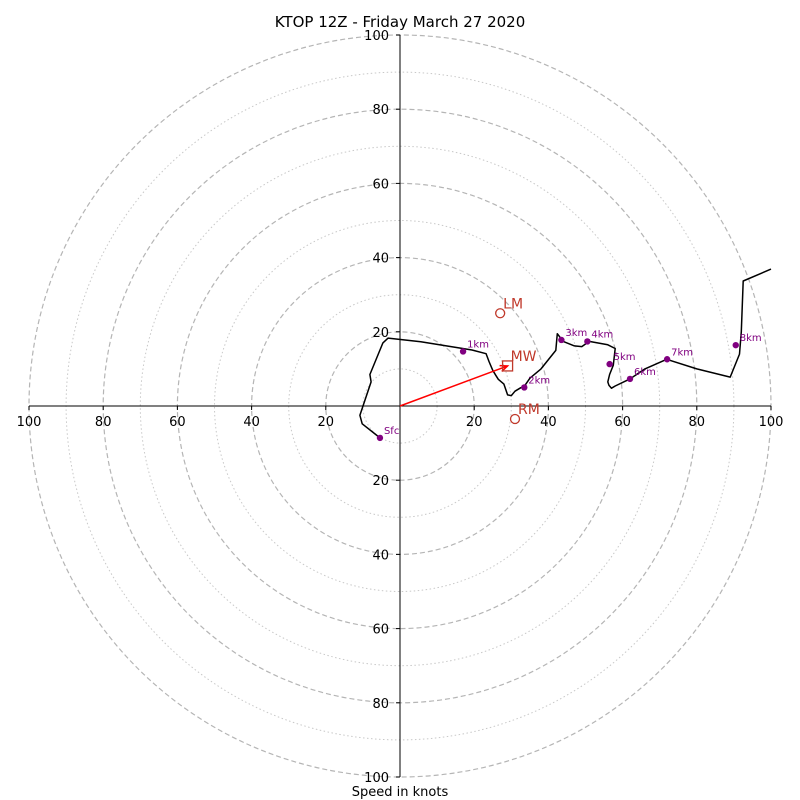 The height and width of the screenshot is (800, 800). Describe the element at coordinates (400, 22) in the screenshot. I see `chart-title: KTOP 12Z - Friday March 27 2020` at that location.